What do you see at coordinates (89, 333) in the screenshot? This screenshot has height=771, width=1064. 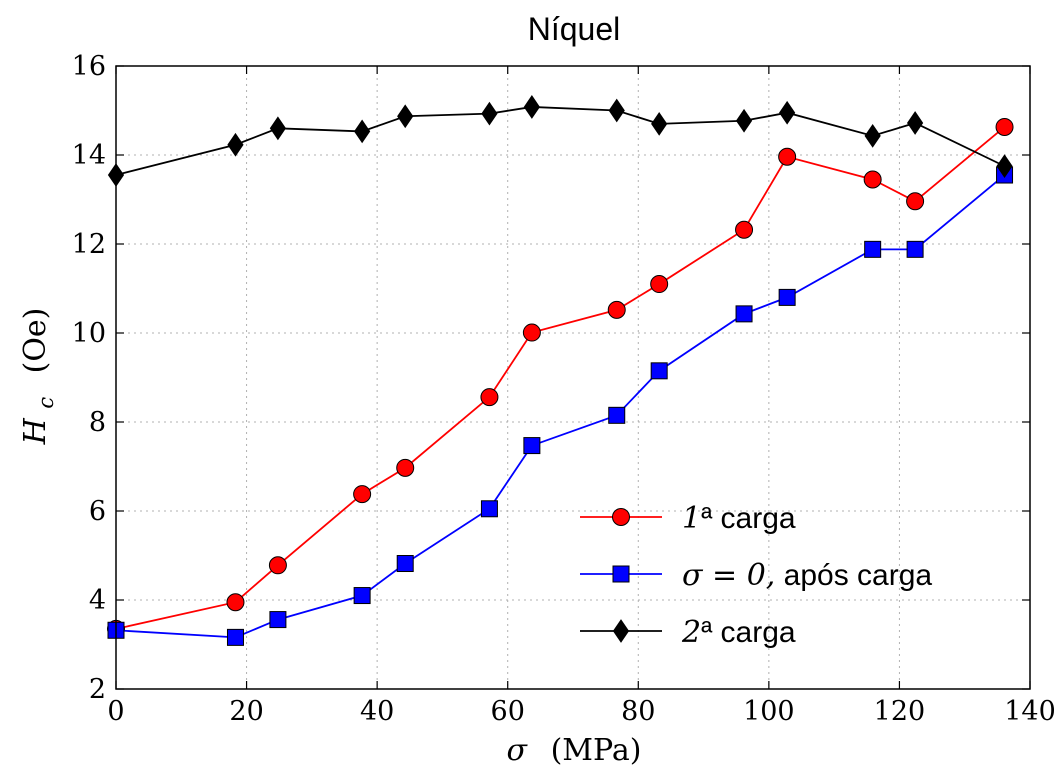 I see `y-tick-label: 10` at bounding box center [89, 333].